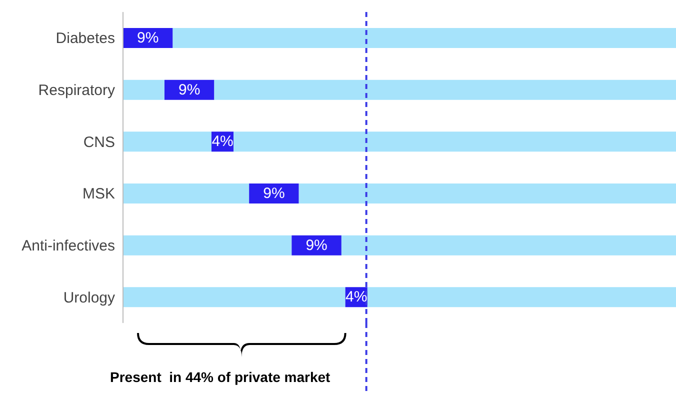  Describe the element at coordinates (85, 39) in the screenshot. I see `y-tick-label: Diabetes` at that location.